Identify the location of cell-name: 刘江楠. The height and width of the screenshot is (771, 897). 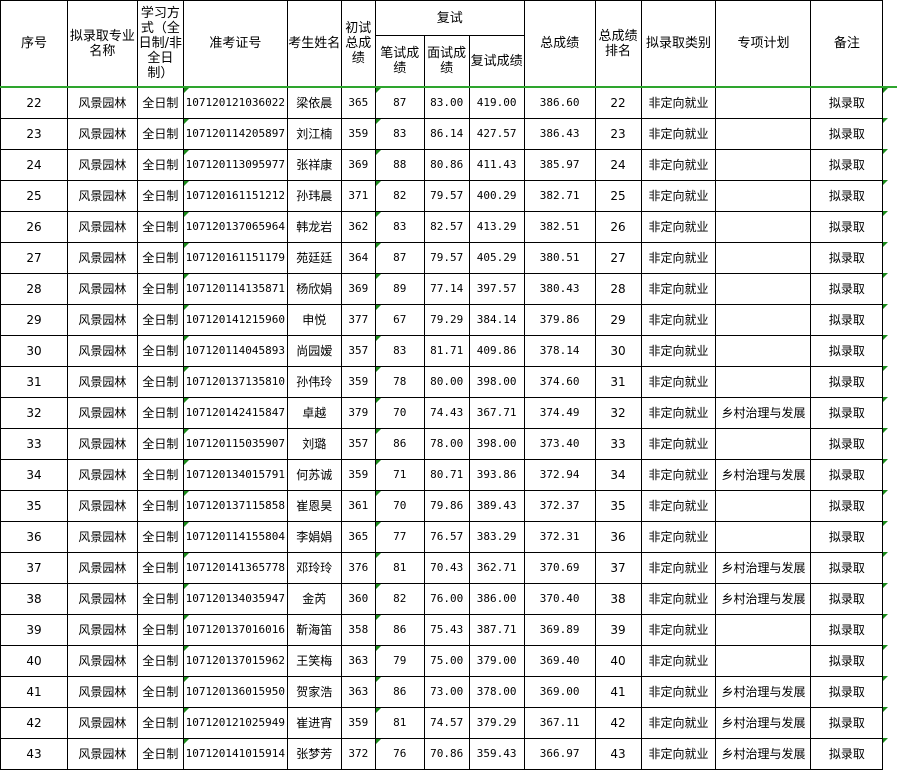
(314, 133).